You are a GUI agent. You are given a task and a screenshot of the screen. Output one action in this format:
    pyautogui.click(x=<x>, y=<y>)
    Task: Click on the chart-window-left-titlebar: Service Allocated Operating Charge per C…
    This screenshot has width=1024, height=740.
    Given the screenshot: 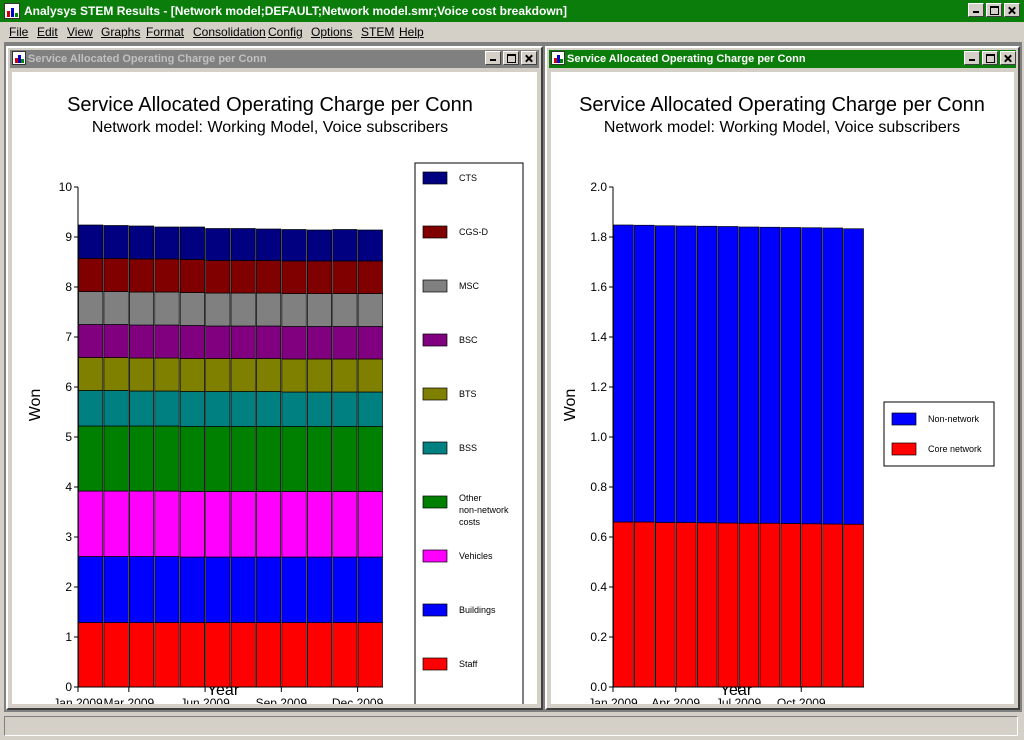 What is the action you would take?
    pyautogui.click(x=274, y=59)
    